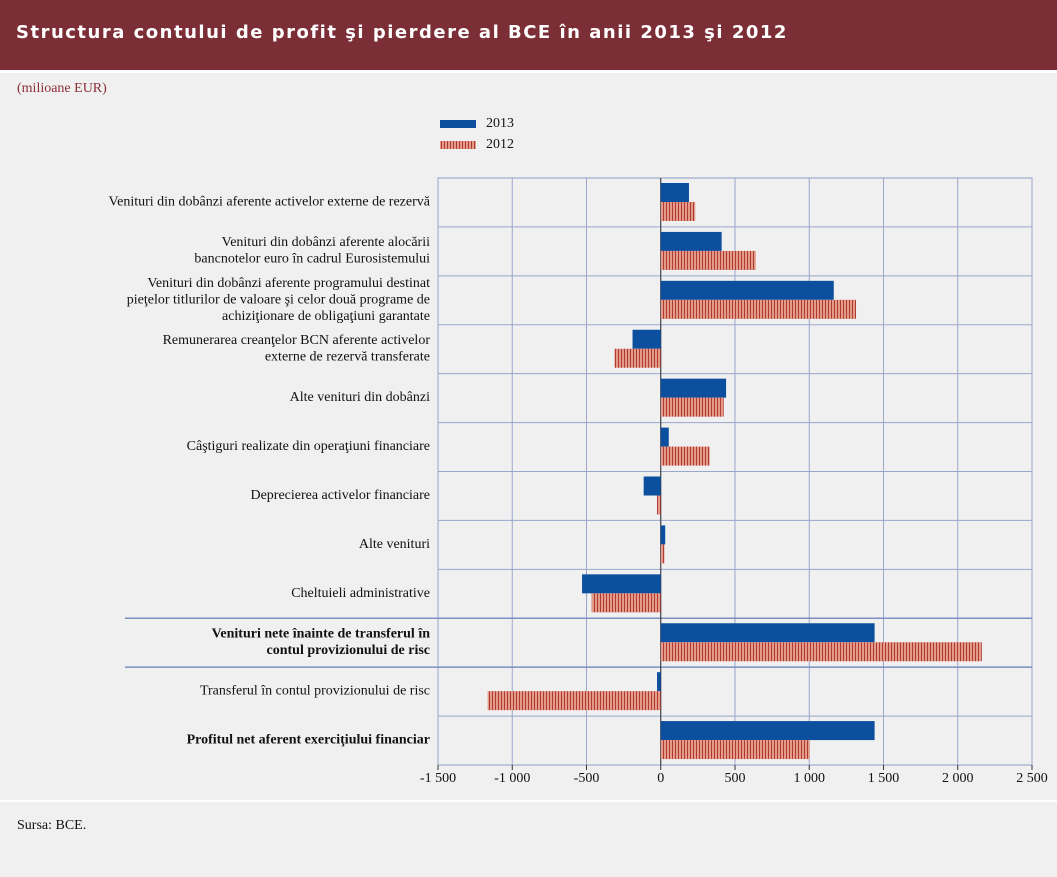 Image resolution: width=1057 pixels, height=877 pixels. Describe the element at coordinates (51, 825) in the screenshot. I see `source: Sursa: BCE.` at that location.